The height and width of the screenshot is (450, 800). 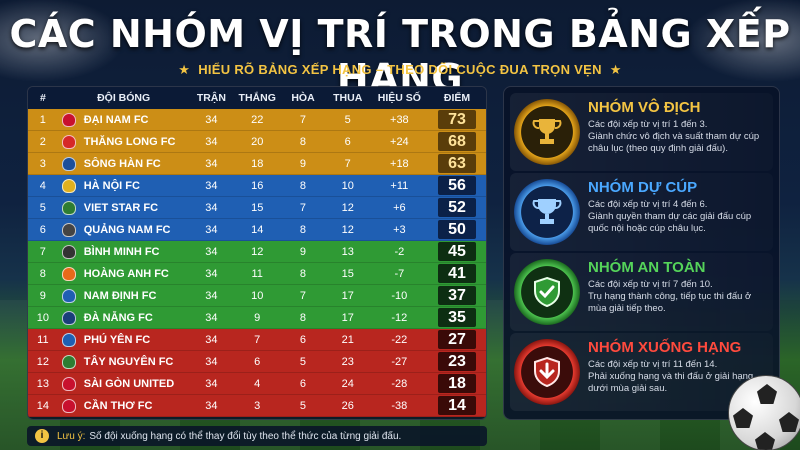 I want to click on cup-icon, so click(x=547, y=212).